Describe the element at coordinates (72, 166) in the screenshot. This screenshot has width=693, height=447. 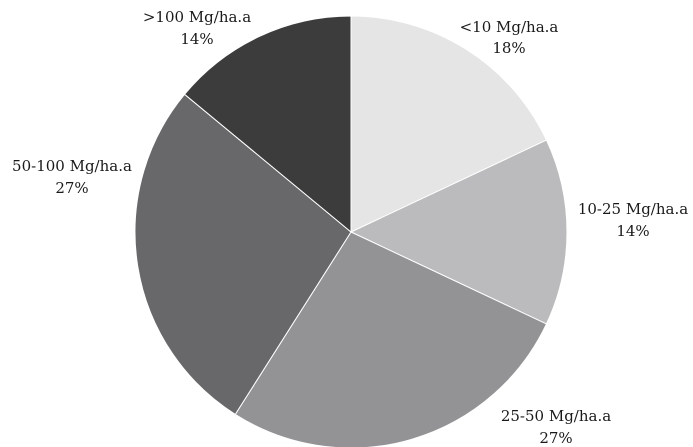
I see `slice-label-50-100: 50-100 Mg/ha.a` at that location.